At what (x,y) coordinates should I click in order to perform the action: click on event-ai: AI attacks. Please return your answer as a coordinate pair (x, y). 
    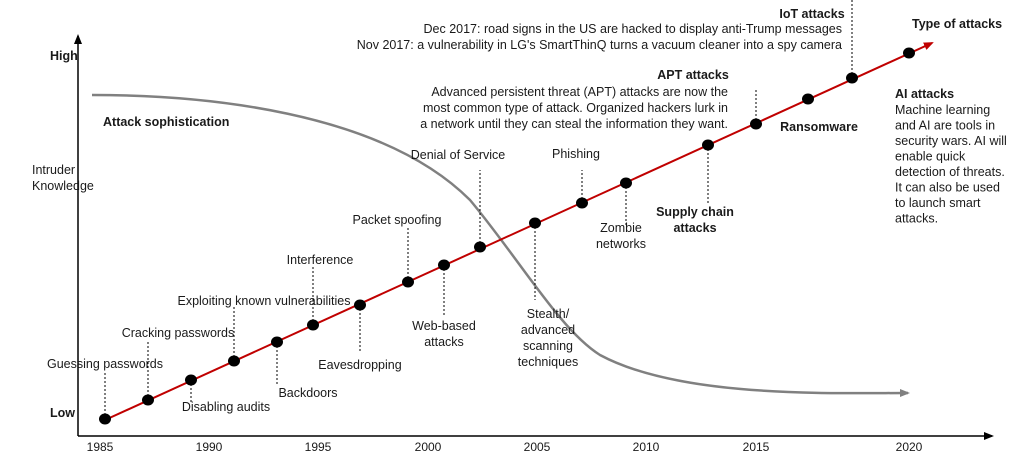
    Looking at the image, I should click on (924, 74).